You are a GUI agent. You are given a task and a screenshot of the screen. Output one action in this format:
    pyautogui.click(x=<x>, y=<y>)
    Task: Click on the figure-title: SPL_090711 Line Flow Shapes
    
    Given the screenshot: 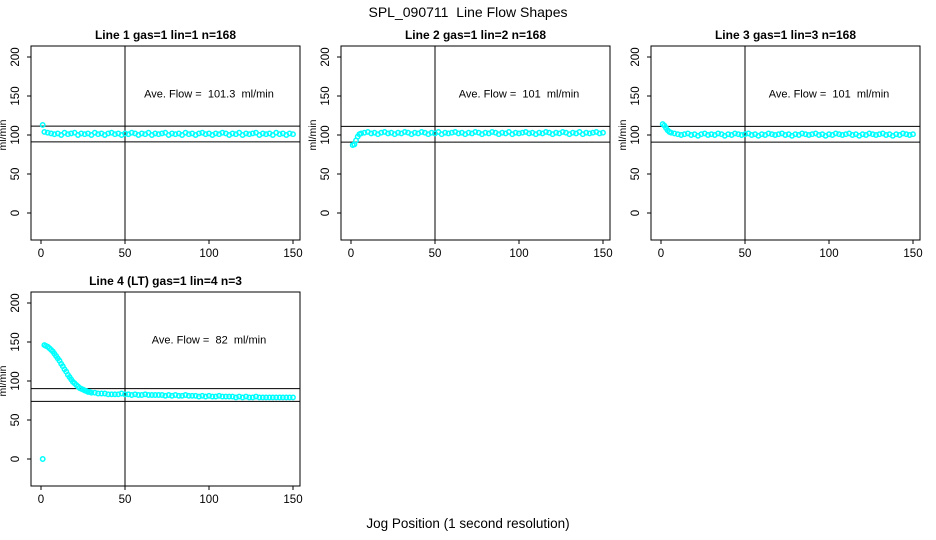 What is the action you would take?
    pyautogui.click(x=468, y=12)
    